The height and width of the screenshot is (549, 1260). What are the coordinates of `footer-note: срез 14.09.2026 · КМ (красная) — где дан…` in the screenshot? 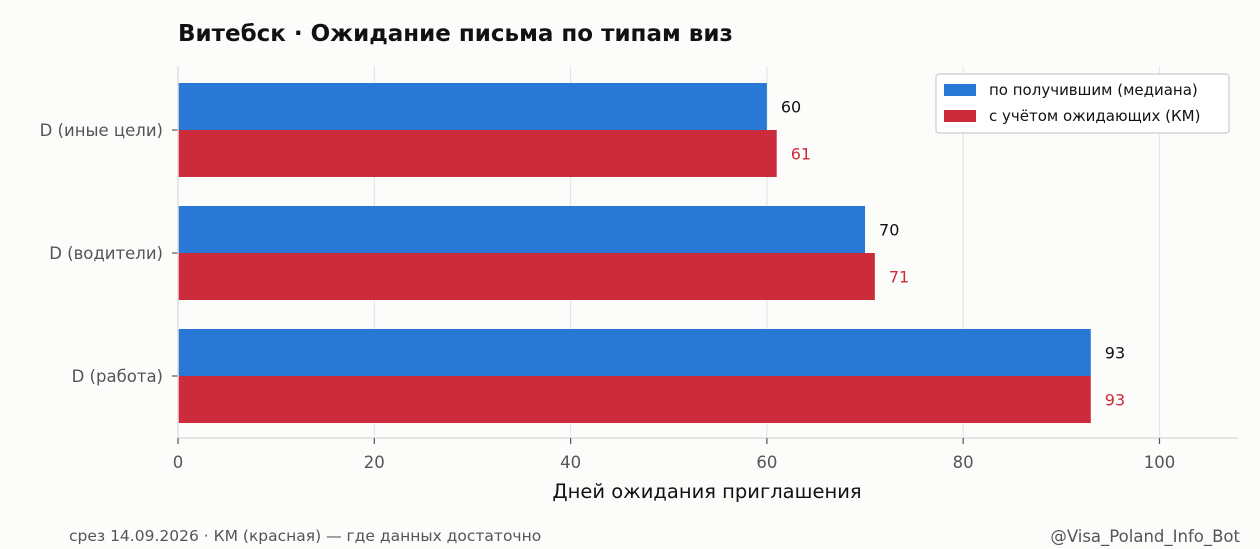 It's located at (305, 536).